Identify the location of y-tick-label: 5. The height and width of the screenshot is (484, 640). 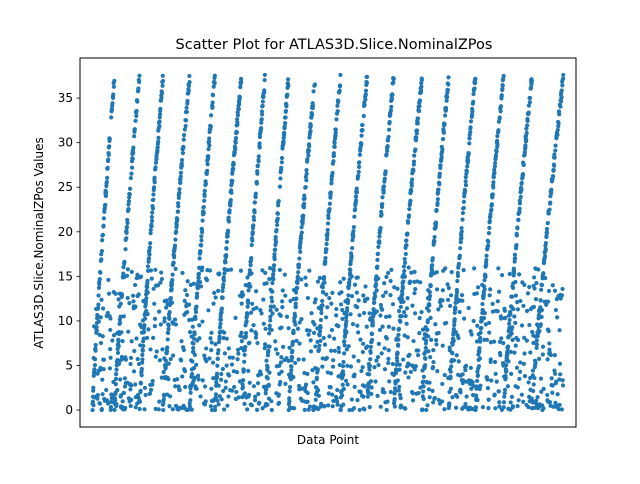
(69, 366).